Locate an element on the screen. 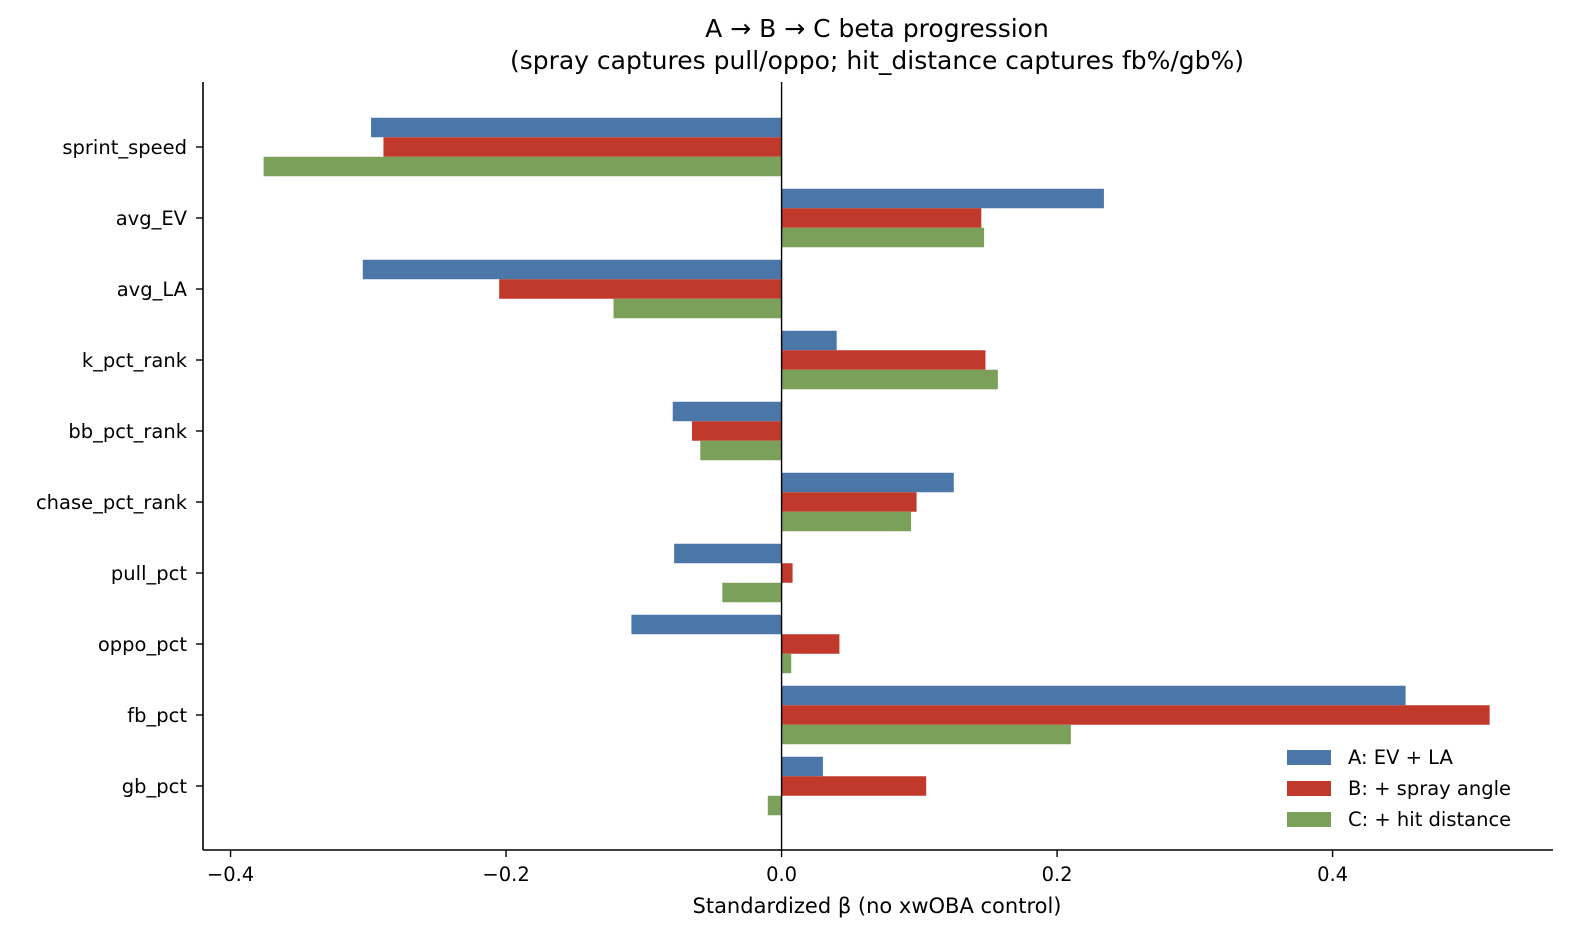 This screenshot has width=1584, height=948. y-tick-label: gb_pct is located at coordinates (155, 786).